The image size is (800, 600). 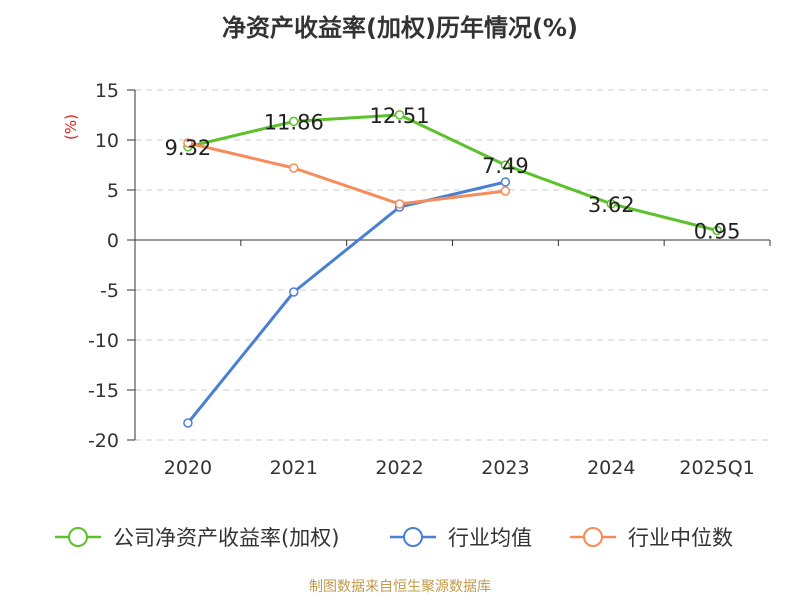 I want to click on y-tick-label: -5, so click(x=109, y=291).